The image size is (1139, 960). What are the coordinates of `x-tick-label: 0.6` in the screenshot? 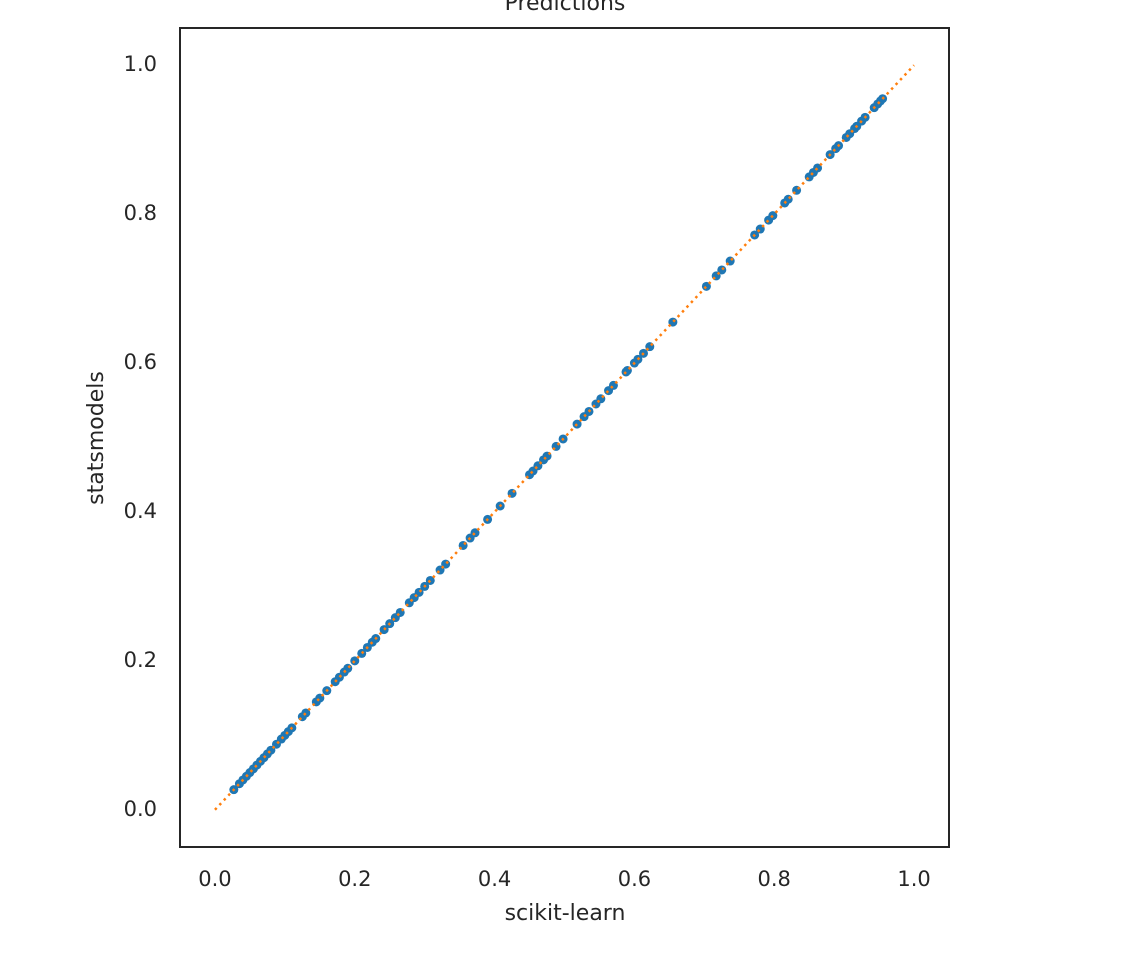 It's located at (634, 879).